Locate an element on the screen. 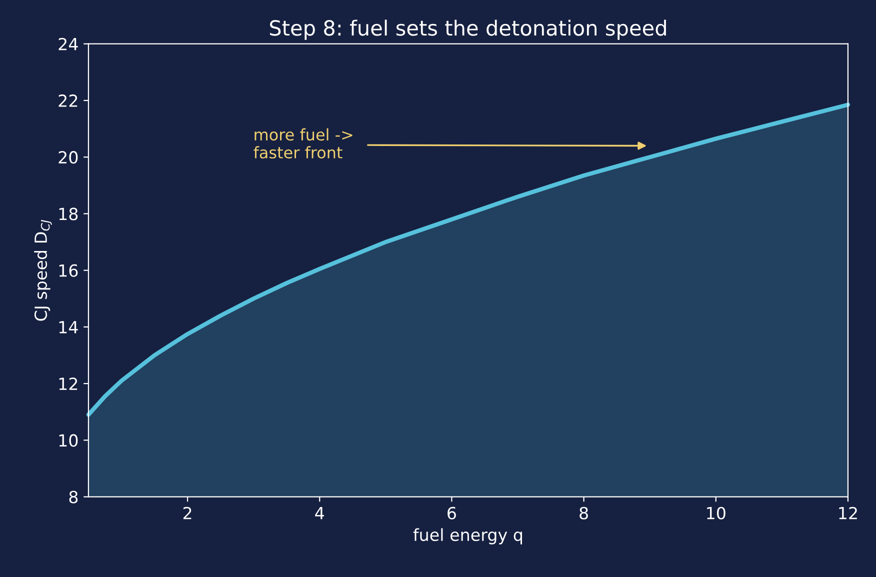 Image resolution: width=876 pixels, height=577 pixels. y-tick-label: 8 is located at coordinates (73, 497).